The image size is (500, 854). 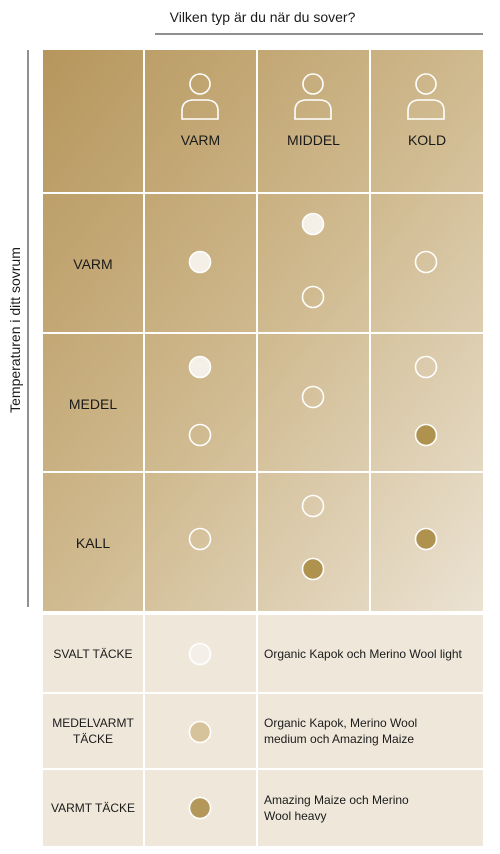 What do you see at coordinates (15, 330) in the screenshot?
I see `y-axis-label: Temperaturen i ditt sovrum` at bounding box center [15, 330].